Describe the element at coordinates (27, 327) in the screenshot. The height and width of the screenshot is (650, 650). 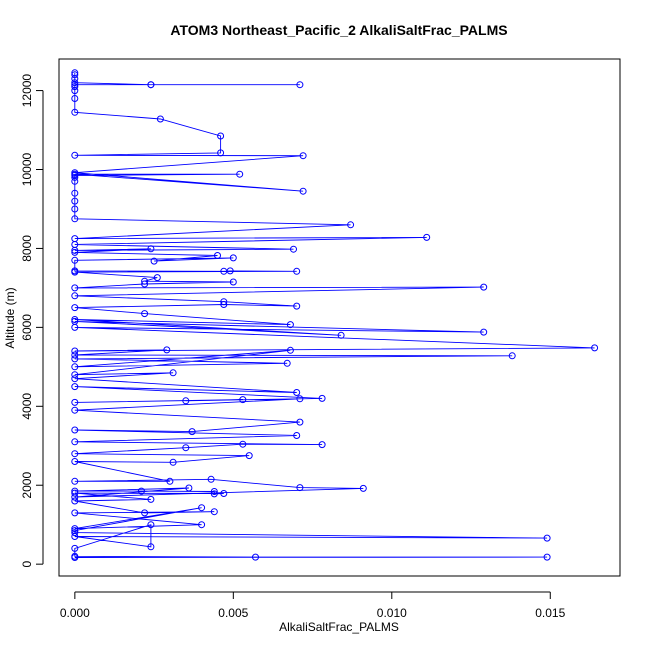
I see `y-tick-label: 6000` at that location.